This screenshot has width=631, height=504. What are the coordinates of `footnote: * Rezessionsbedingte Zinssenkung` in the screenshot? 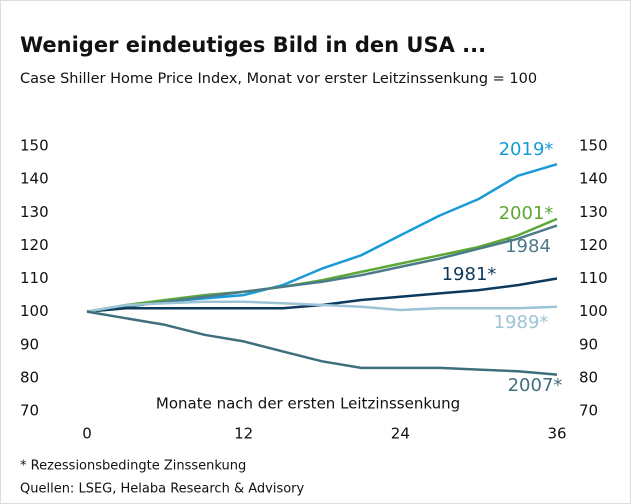 It's located at (133, 466).